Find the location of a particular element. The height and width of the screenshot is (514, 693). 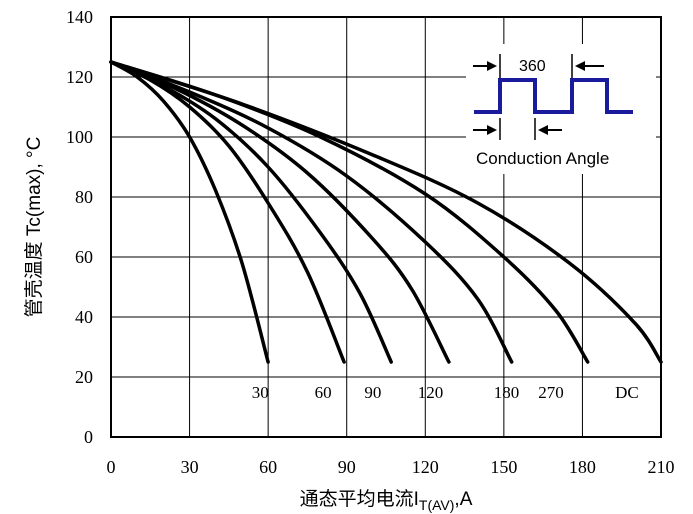

y-tick-label: 100 is located at coordinates (79, 137).